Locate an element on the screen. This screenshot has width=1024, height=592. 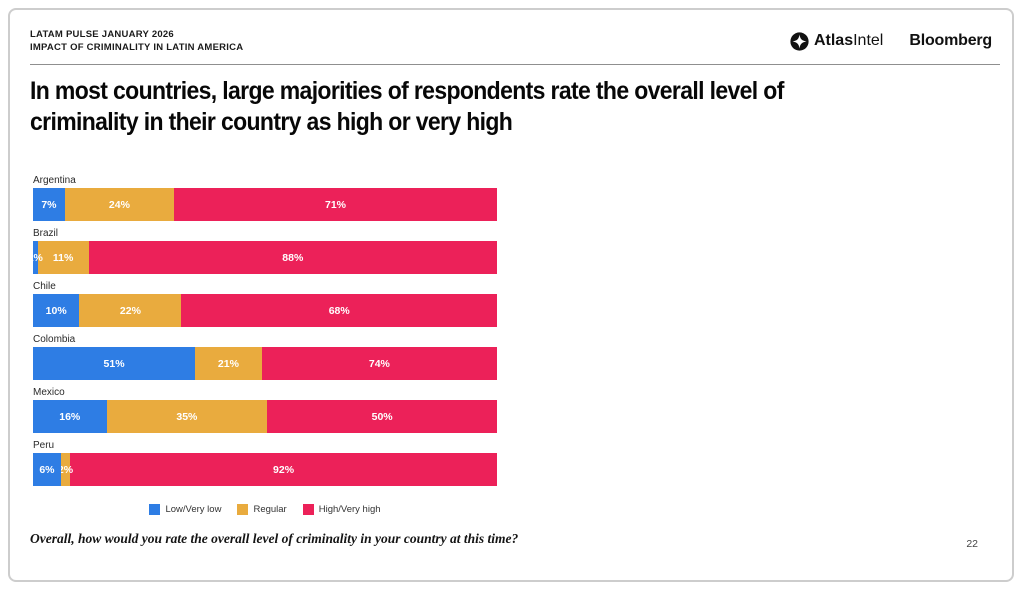
legend-item: Low/Very low is located at coordinates (185, 509).